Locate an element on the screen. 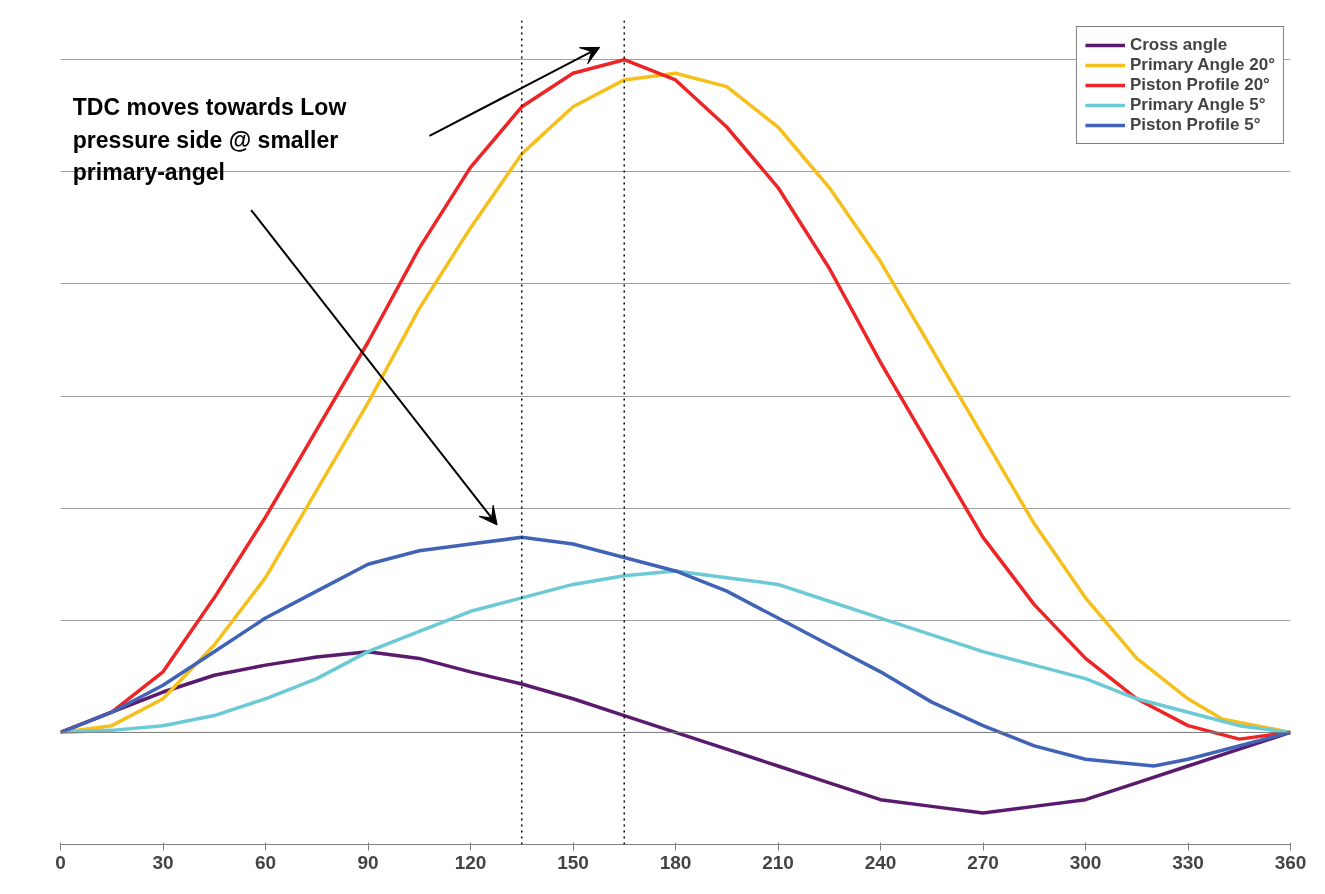 The image size is (1325, 894). x-tick-label: 150 is located at coordinates (573, 862).